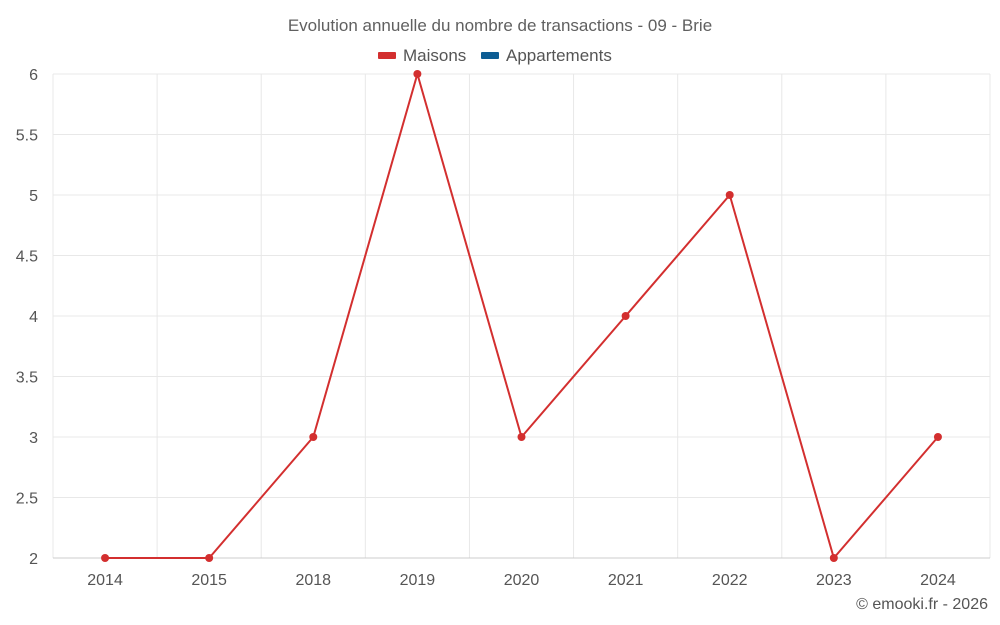  I want to click on y-tick-label: 4, so click(33, 317).